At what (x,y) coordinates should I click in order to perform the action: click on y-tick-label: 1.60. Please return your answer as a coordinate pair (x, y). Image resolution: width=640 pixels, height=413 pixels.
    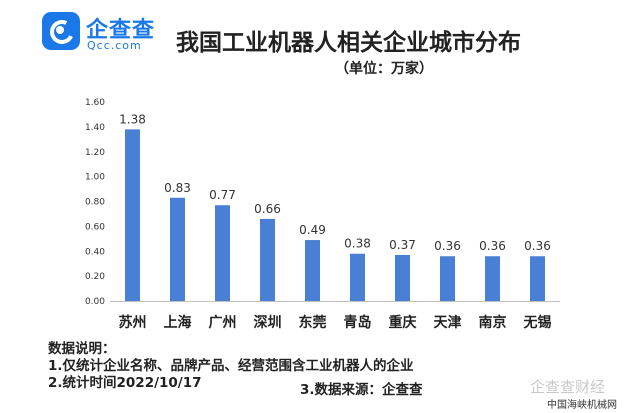
    Looking at the image, I should click on (95, 103).